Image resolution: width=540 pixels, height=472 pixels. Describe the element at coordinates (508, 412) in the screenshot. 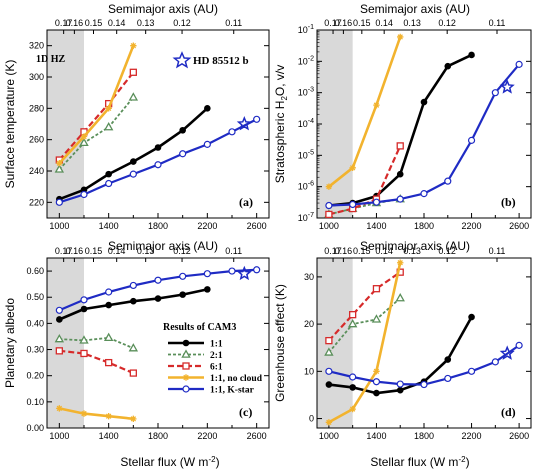

I see `panel-label: (d)` at that location.